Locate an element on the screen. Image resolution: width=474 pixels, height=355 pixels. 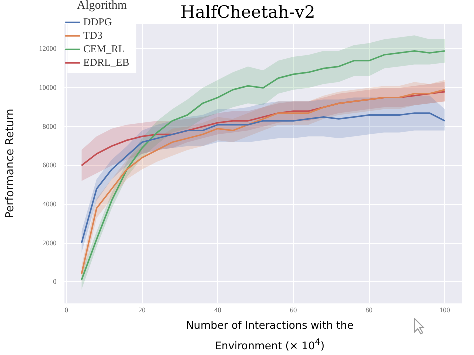
legend-label: CEM_RL is located at coordinates (104, 50).